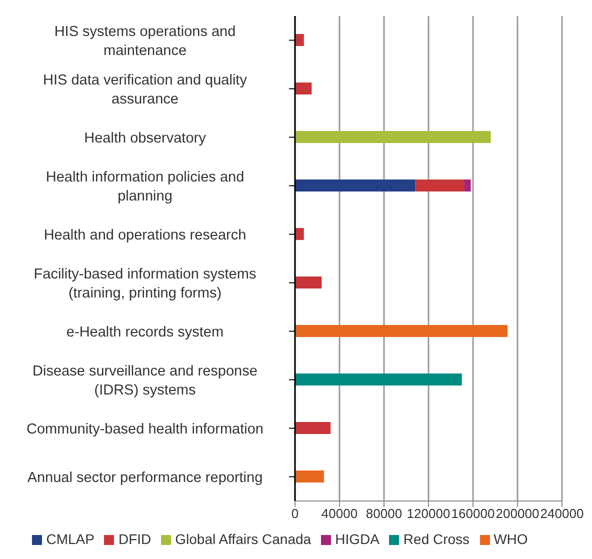  Describe the element at coordinates (145, 138) in the screenshot. I see `y-tick-label: Health observatory` at that location.